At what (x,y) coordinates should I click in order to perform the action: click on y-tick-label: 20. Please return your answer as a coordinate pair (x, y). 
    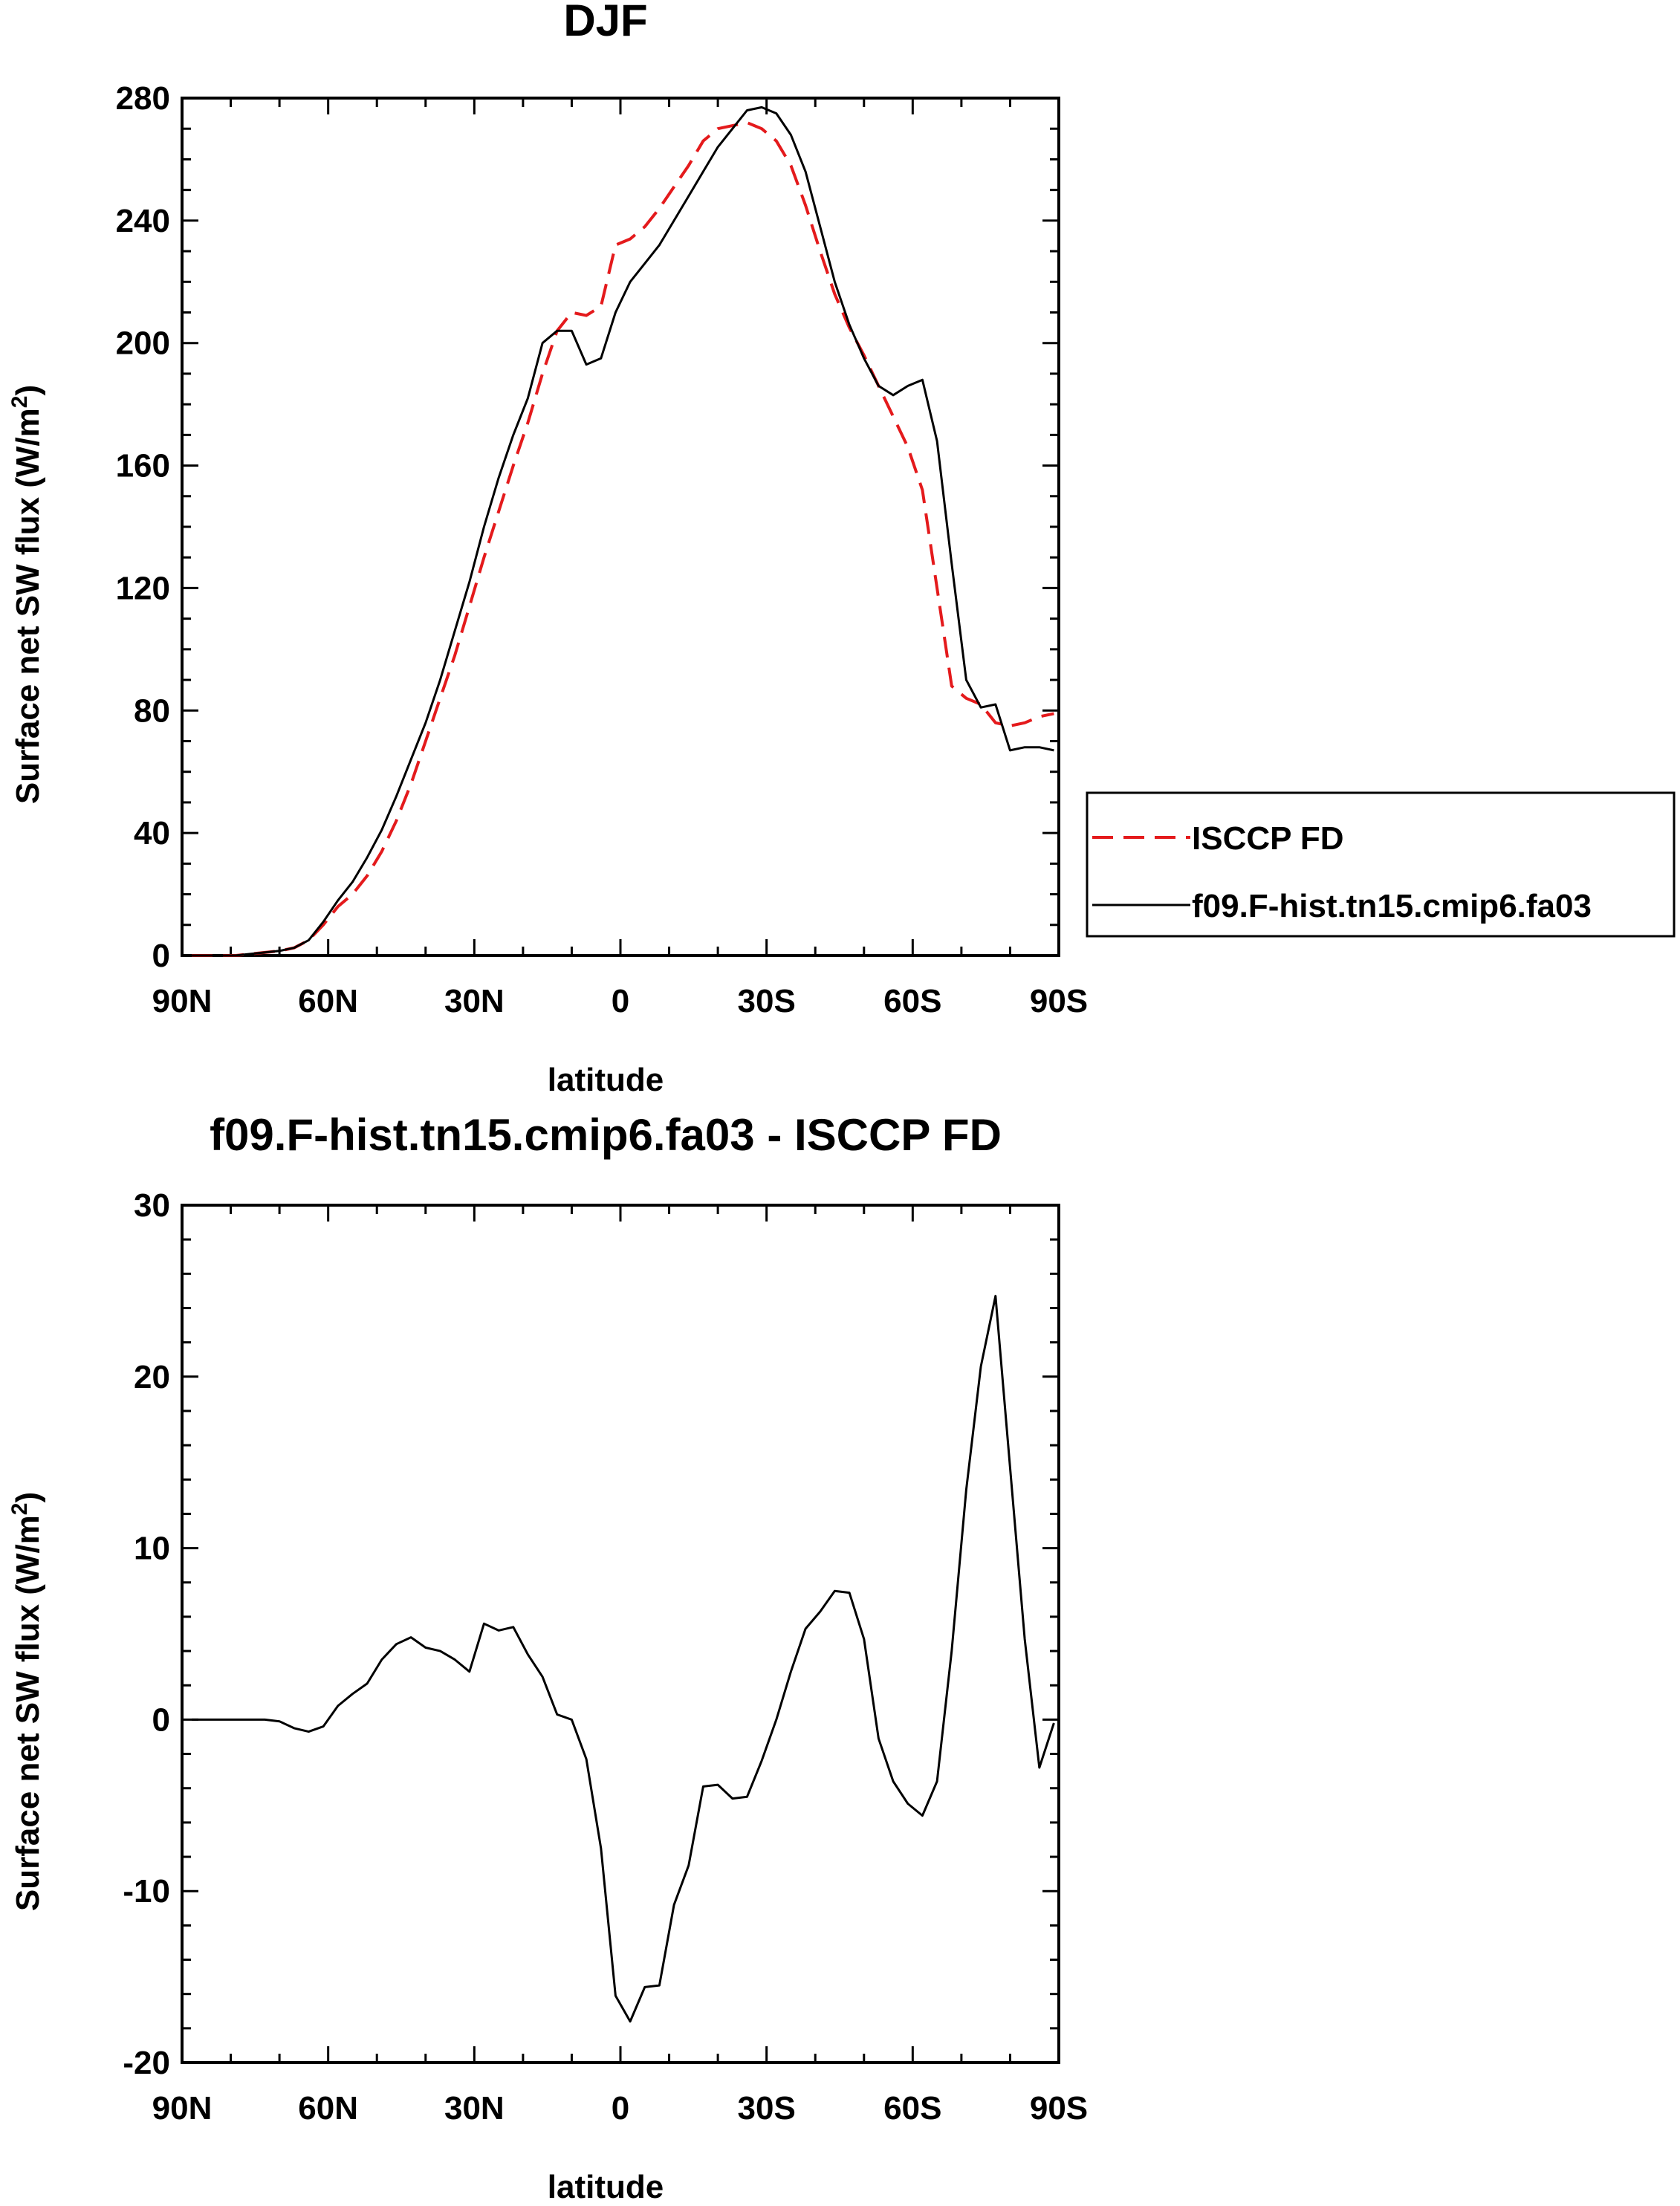
    Looking at the image, I should click on (152, 1377).